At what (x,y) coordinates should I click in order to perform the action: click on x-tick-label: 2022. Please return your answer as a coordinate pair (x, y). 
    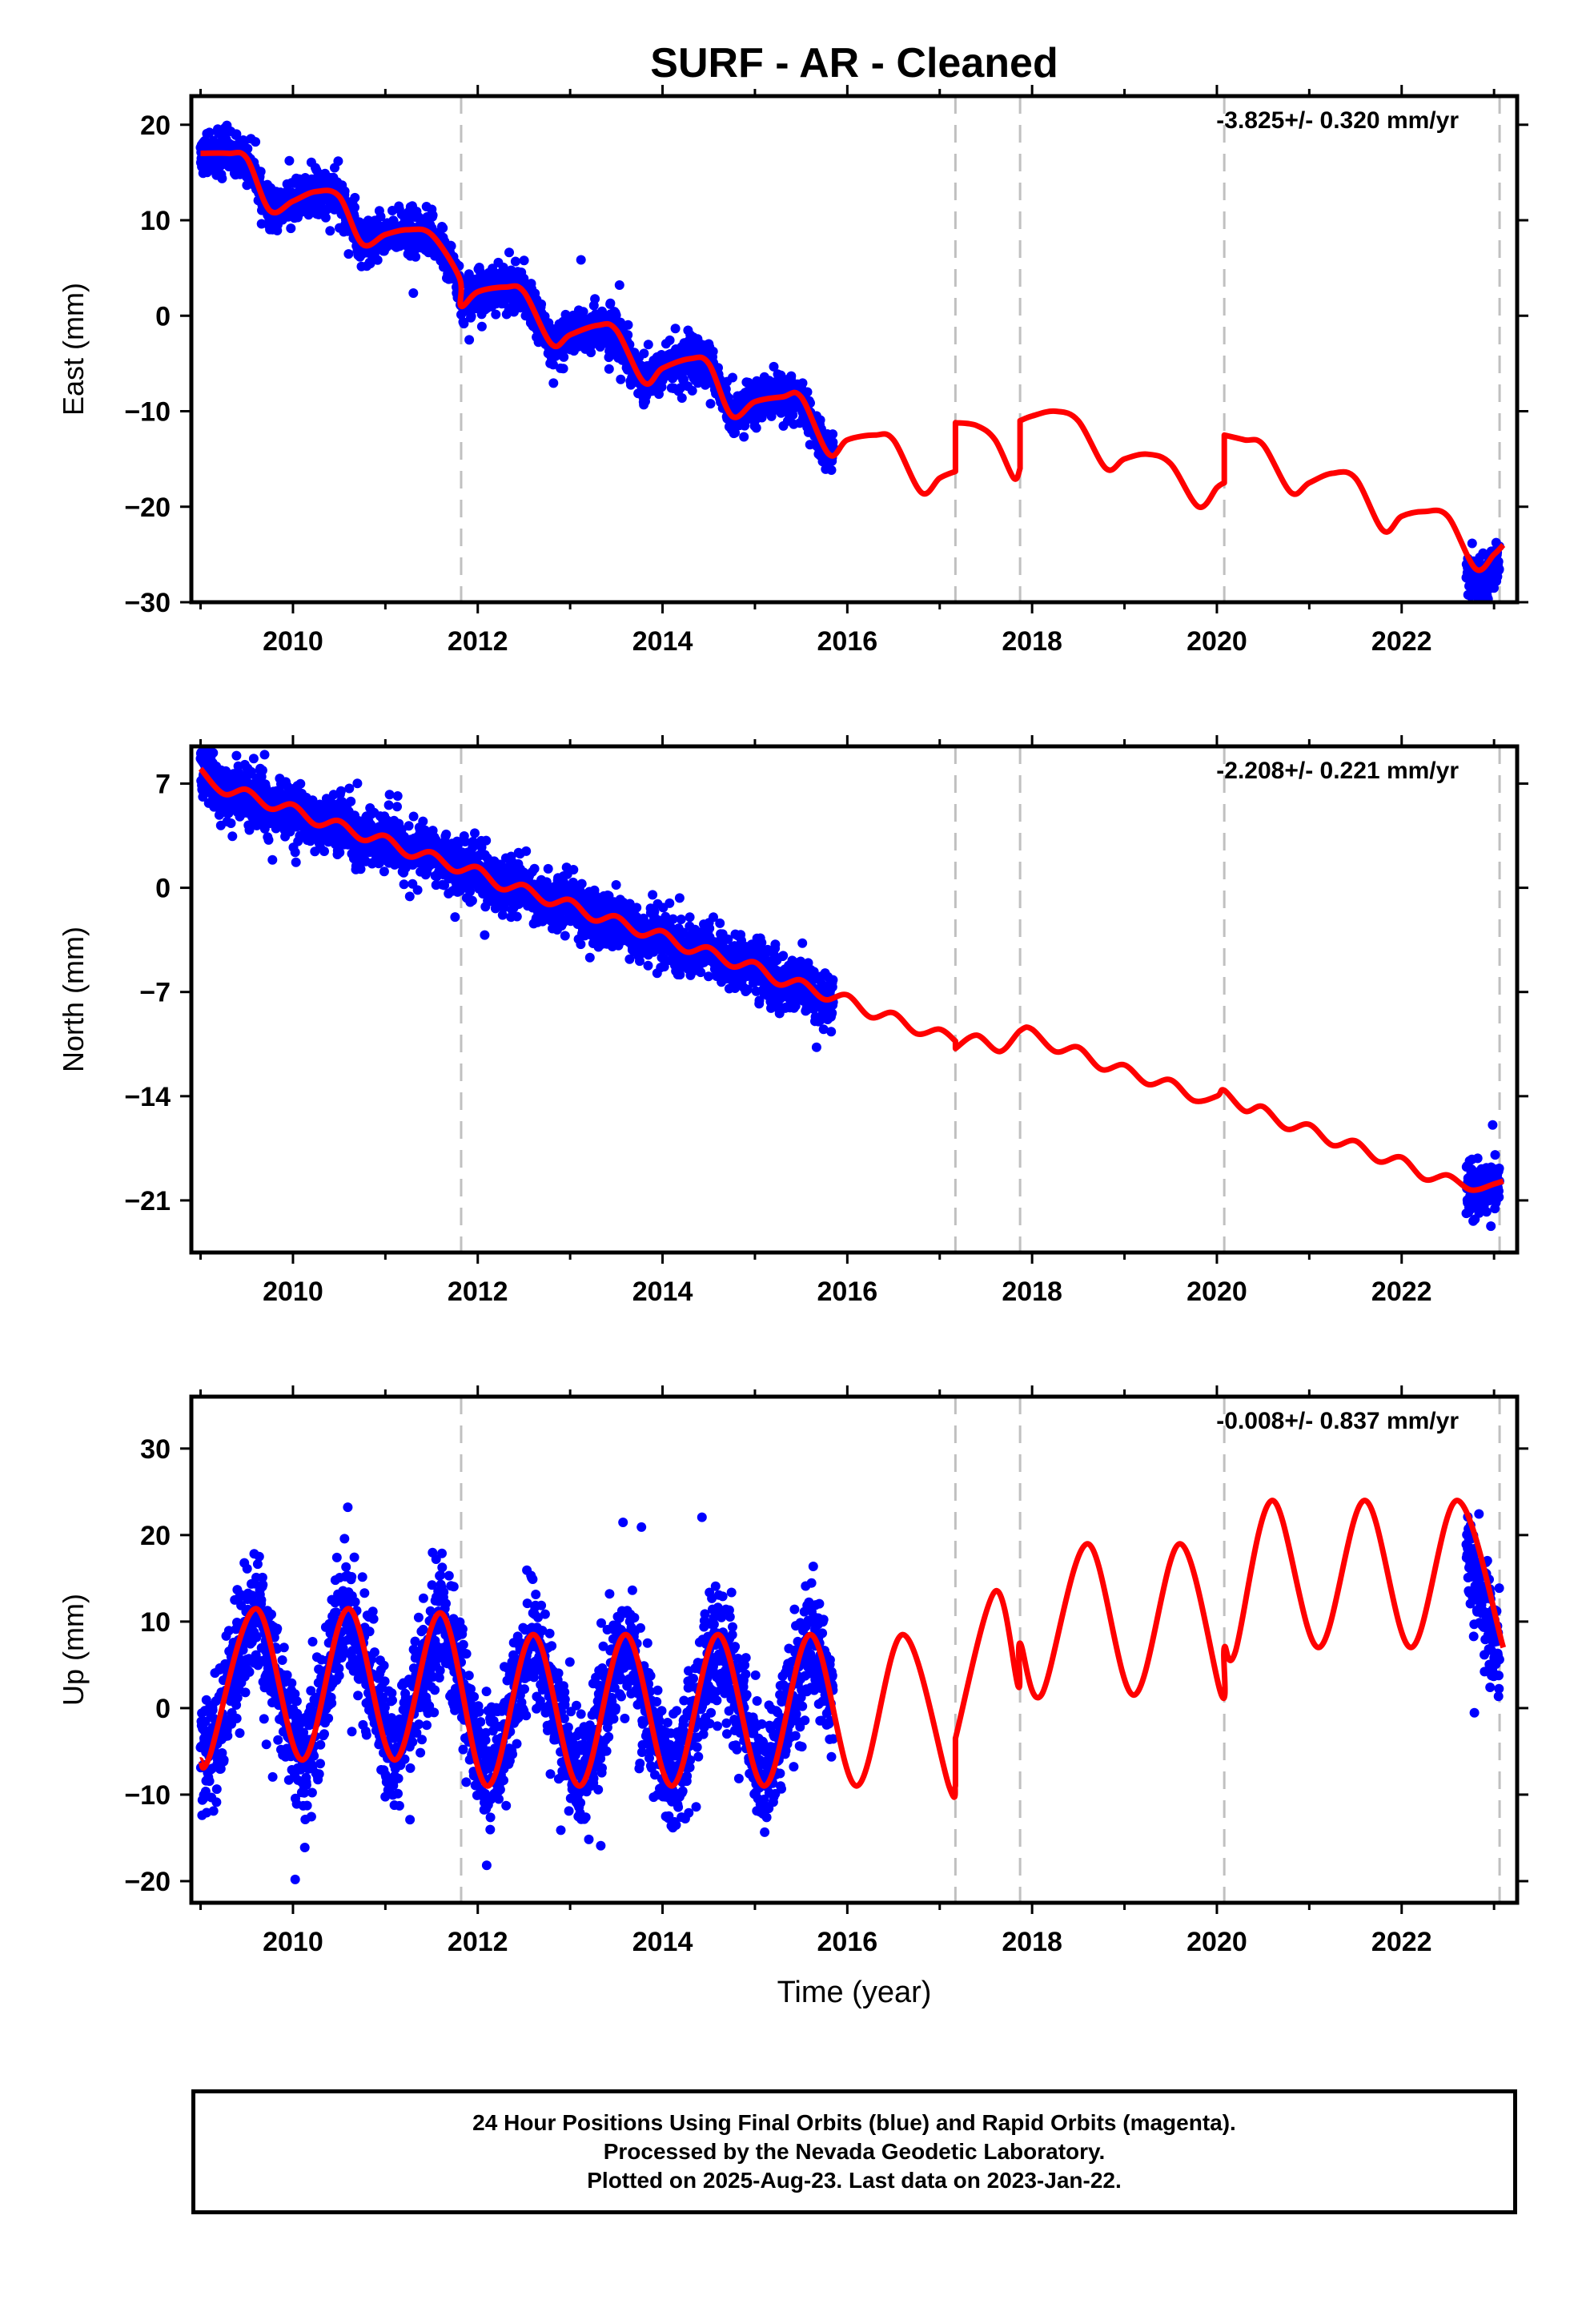
    Looking at the image, I should click on (1402, 641).